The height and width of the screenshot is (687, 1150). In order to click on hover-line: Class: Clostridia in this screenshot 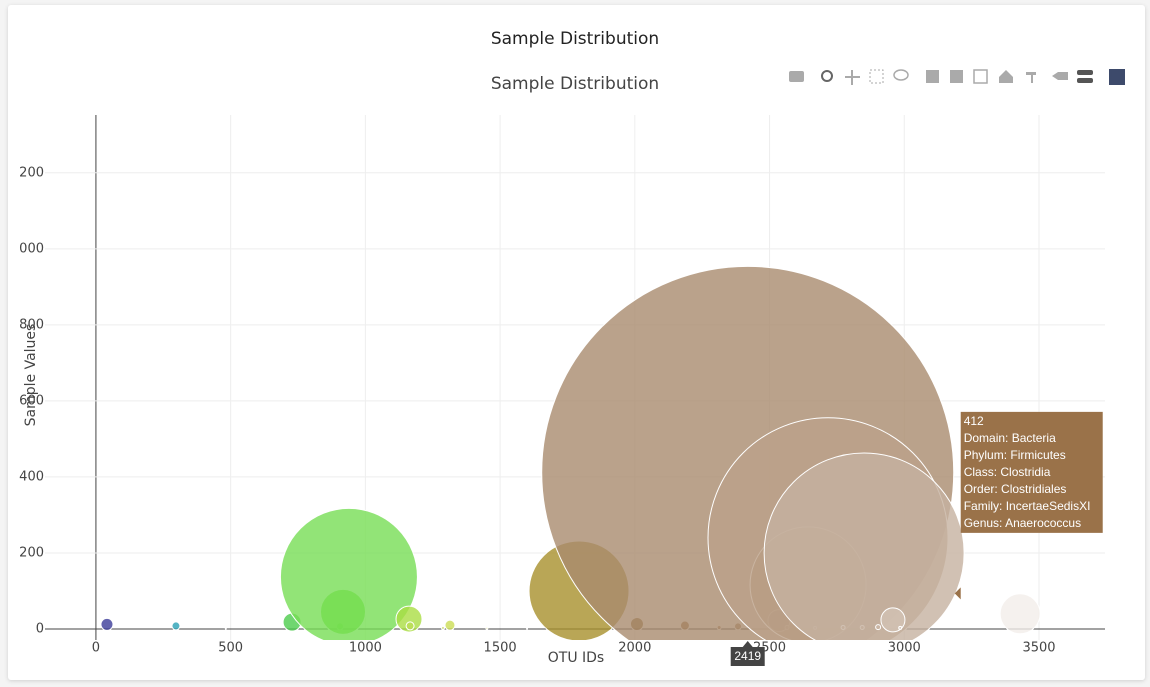, I will do `click(1007, 472)`.